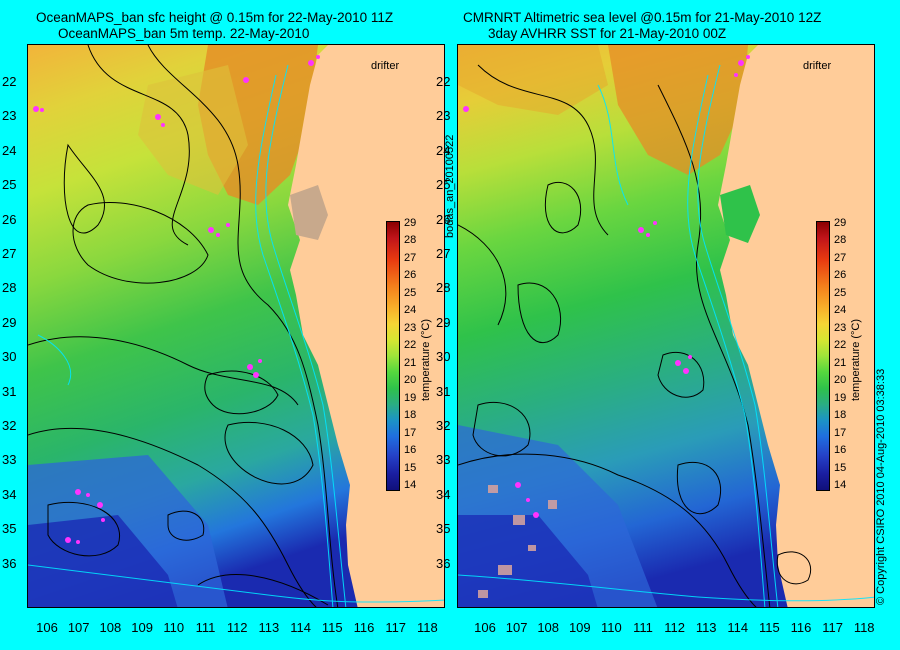 The width and height of the screenshot is (900, 650). What do you see at coordinates (385, 66) in the screenshot?
I see `left-drifter-label: drifter` at bounding box center [385, 66].